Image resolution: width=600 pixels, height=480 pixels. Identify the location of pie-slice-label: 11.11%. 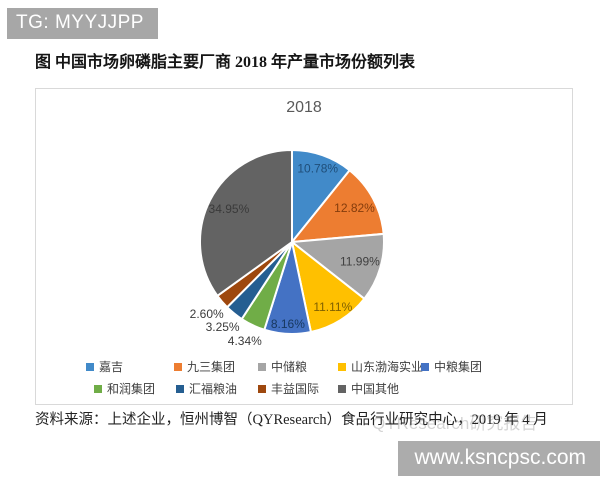
(332, 307).